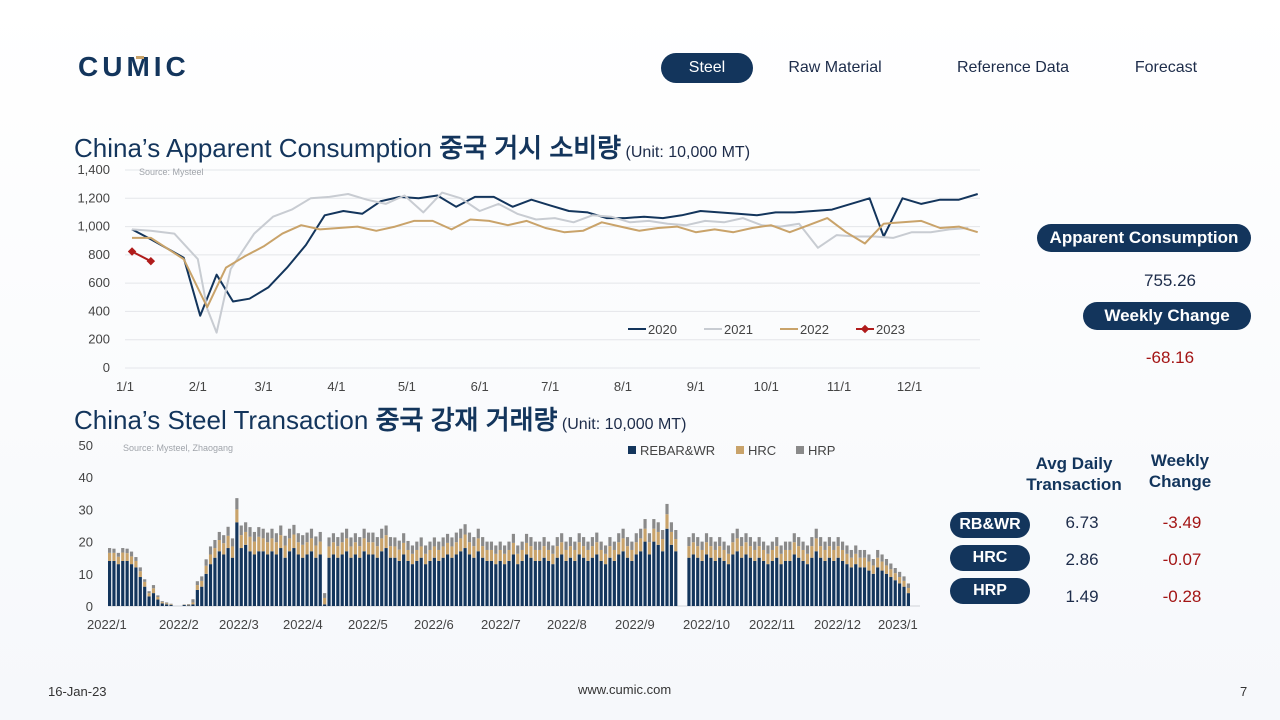  Describe the element at coordinates (623, 386) in the screenshot. I see `chart1-x-tick: 8/1` at that location.